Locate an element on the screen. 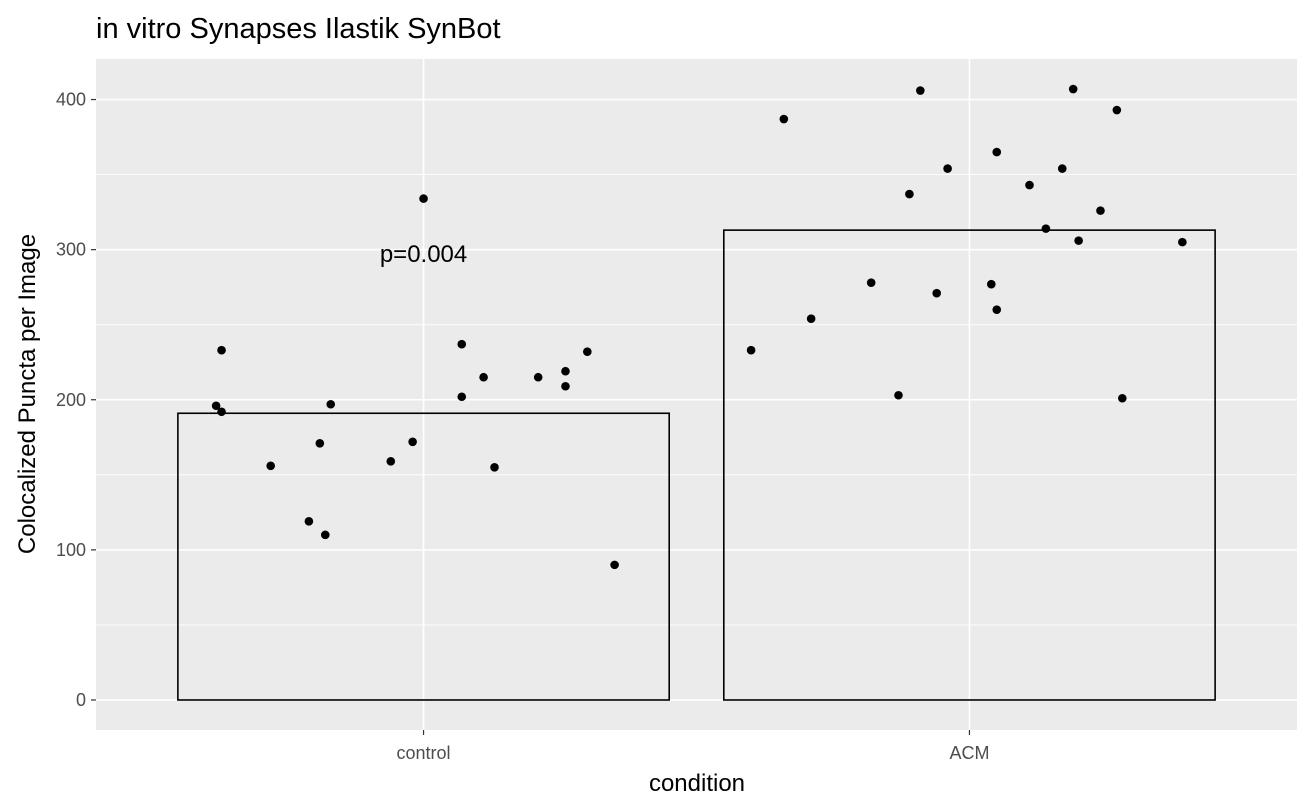  x-tick-label: ACM is located at coordinates (969, 753).